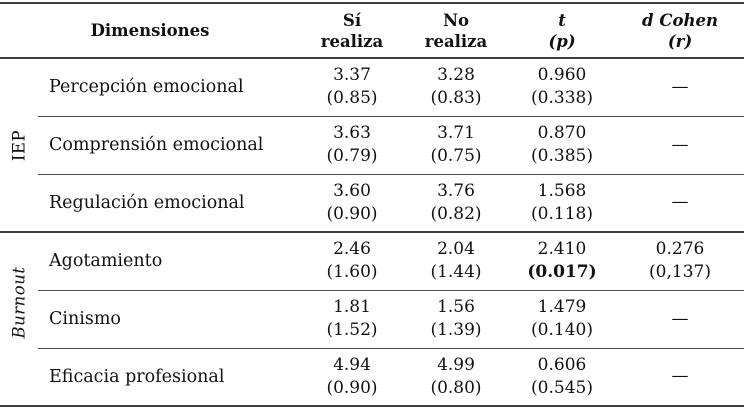 The width and height of the screenshot is (744, 416). What do you see at coordinates (352, 87) in the screenshot?
I see `si-realiza-cell: 3.37 (0.85)` at bounding box center [352, 87].